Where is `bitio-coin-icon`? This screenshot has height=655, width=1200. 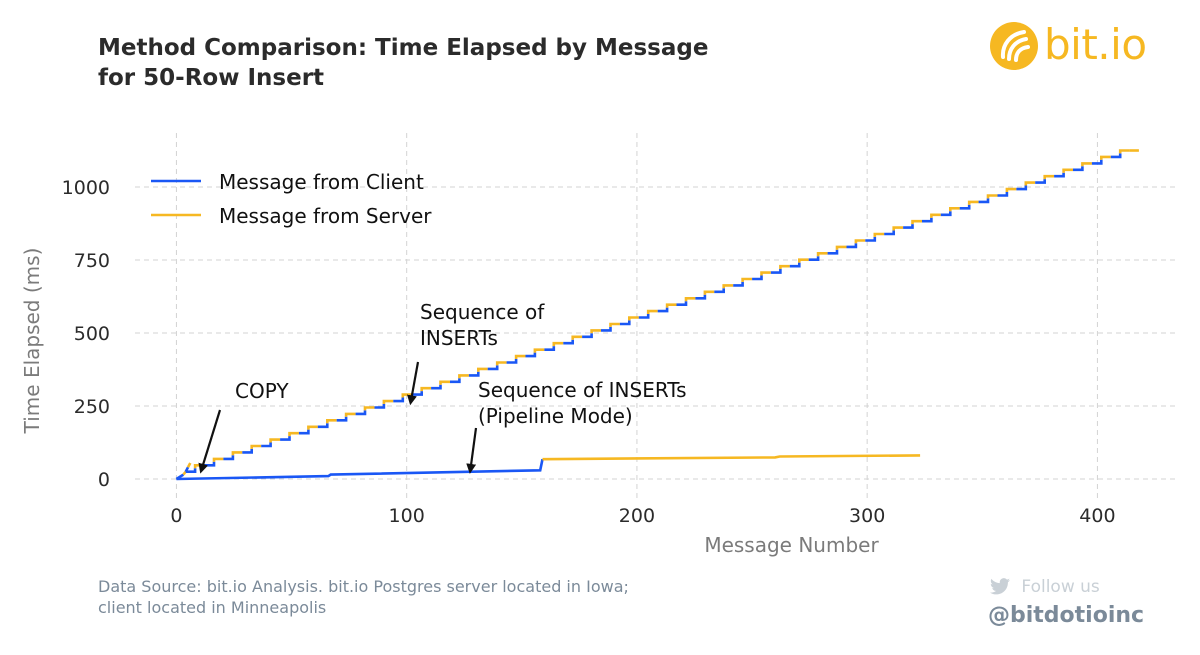 bitio-coin-icon is located at coordinates (1014, 46).